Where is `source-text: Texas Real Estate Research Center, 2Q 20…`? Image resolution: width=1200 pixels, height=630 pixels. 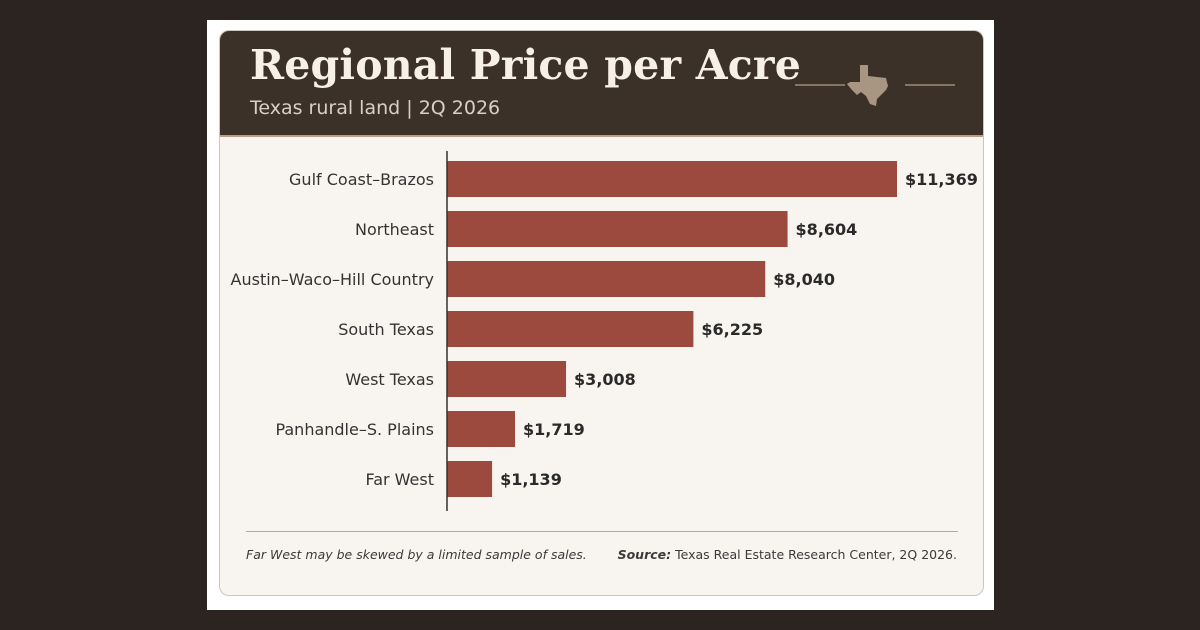 source-text: Texas Real Estate Research Center, 2Q 20… is located at coordinates (816, 554).